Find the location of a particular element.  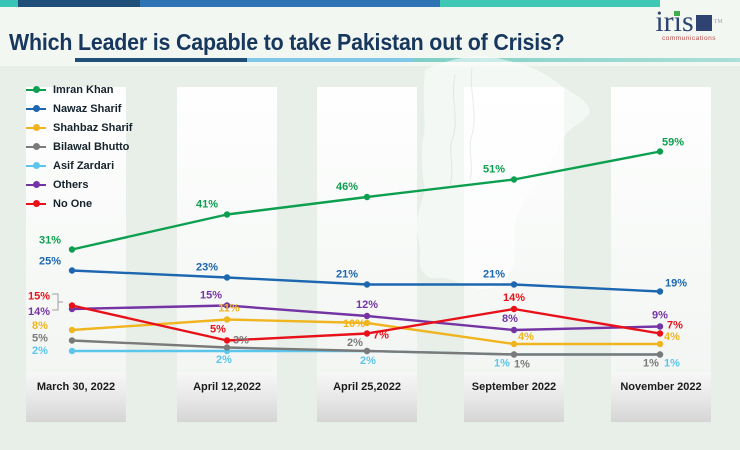

legend-item-shahbaz-sharif: Shahbaz Sharif is located at coordinates (79, 127).